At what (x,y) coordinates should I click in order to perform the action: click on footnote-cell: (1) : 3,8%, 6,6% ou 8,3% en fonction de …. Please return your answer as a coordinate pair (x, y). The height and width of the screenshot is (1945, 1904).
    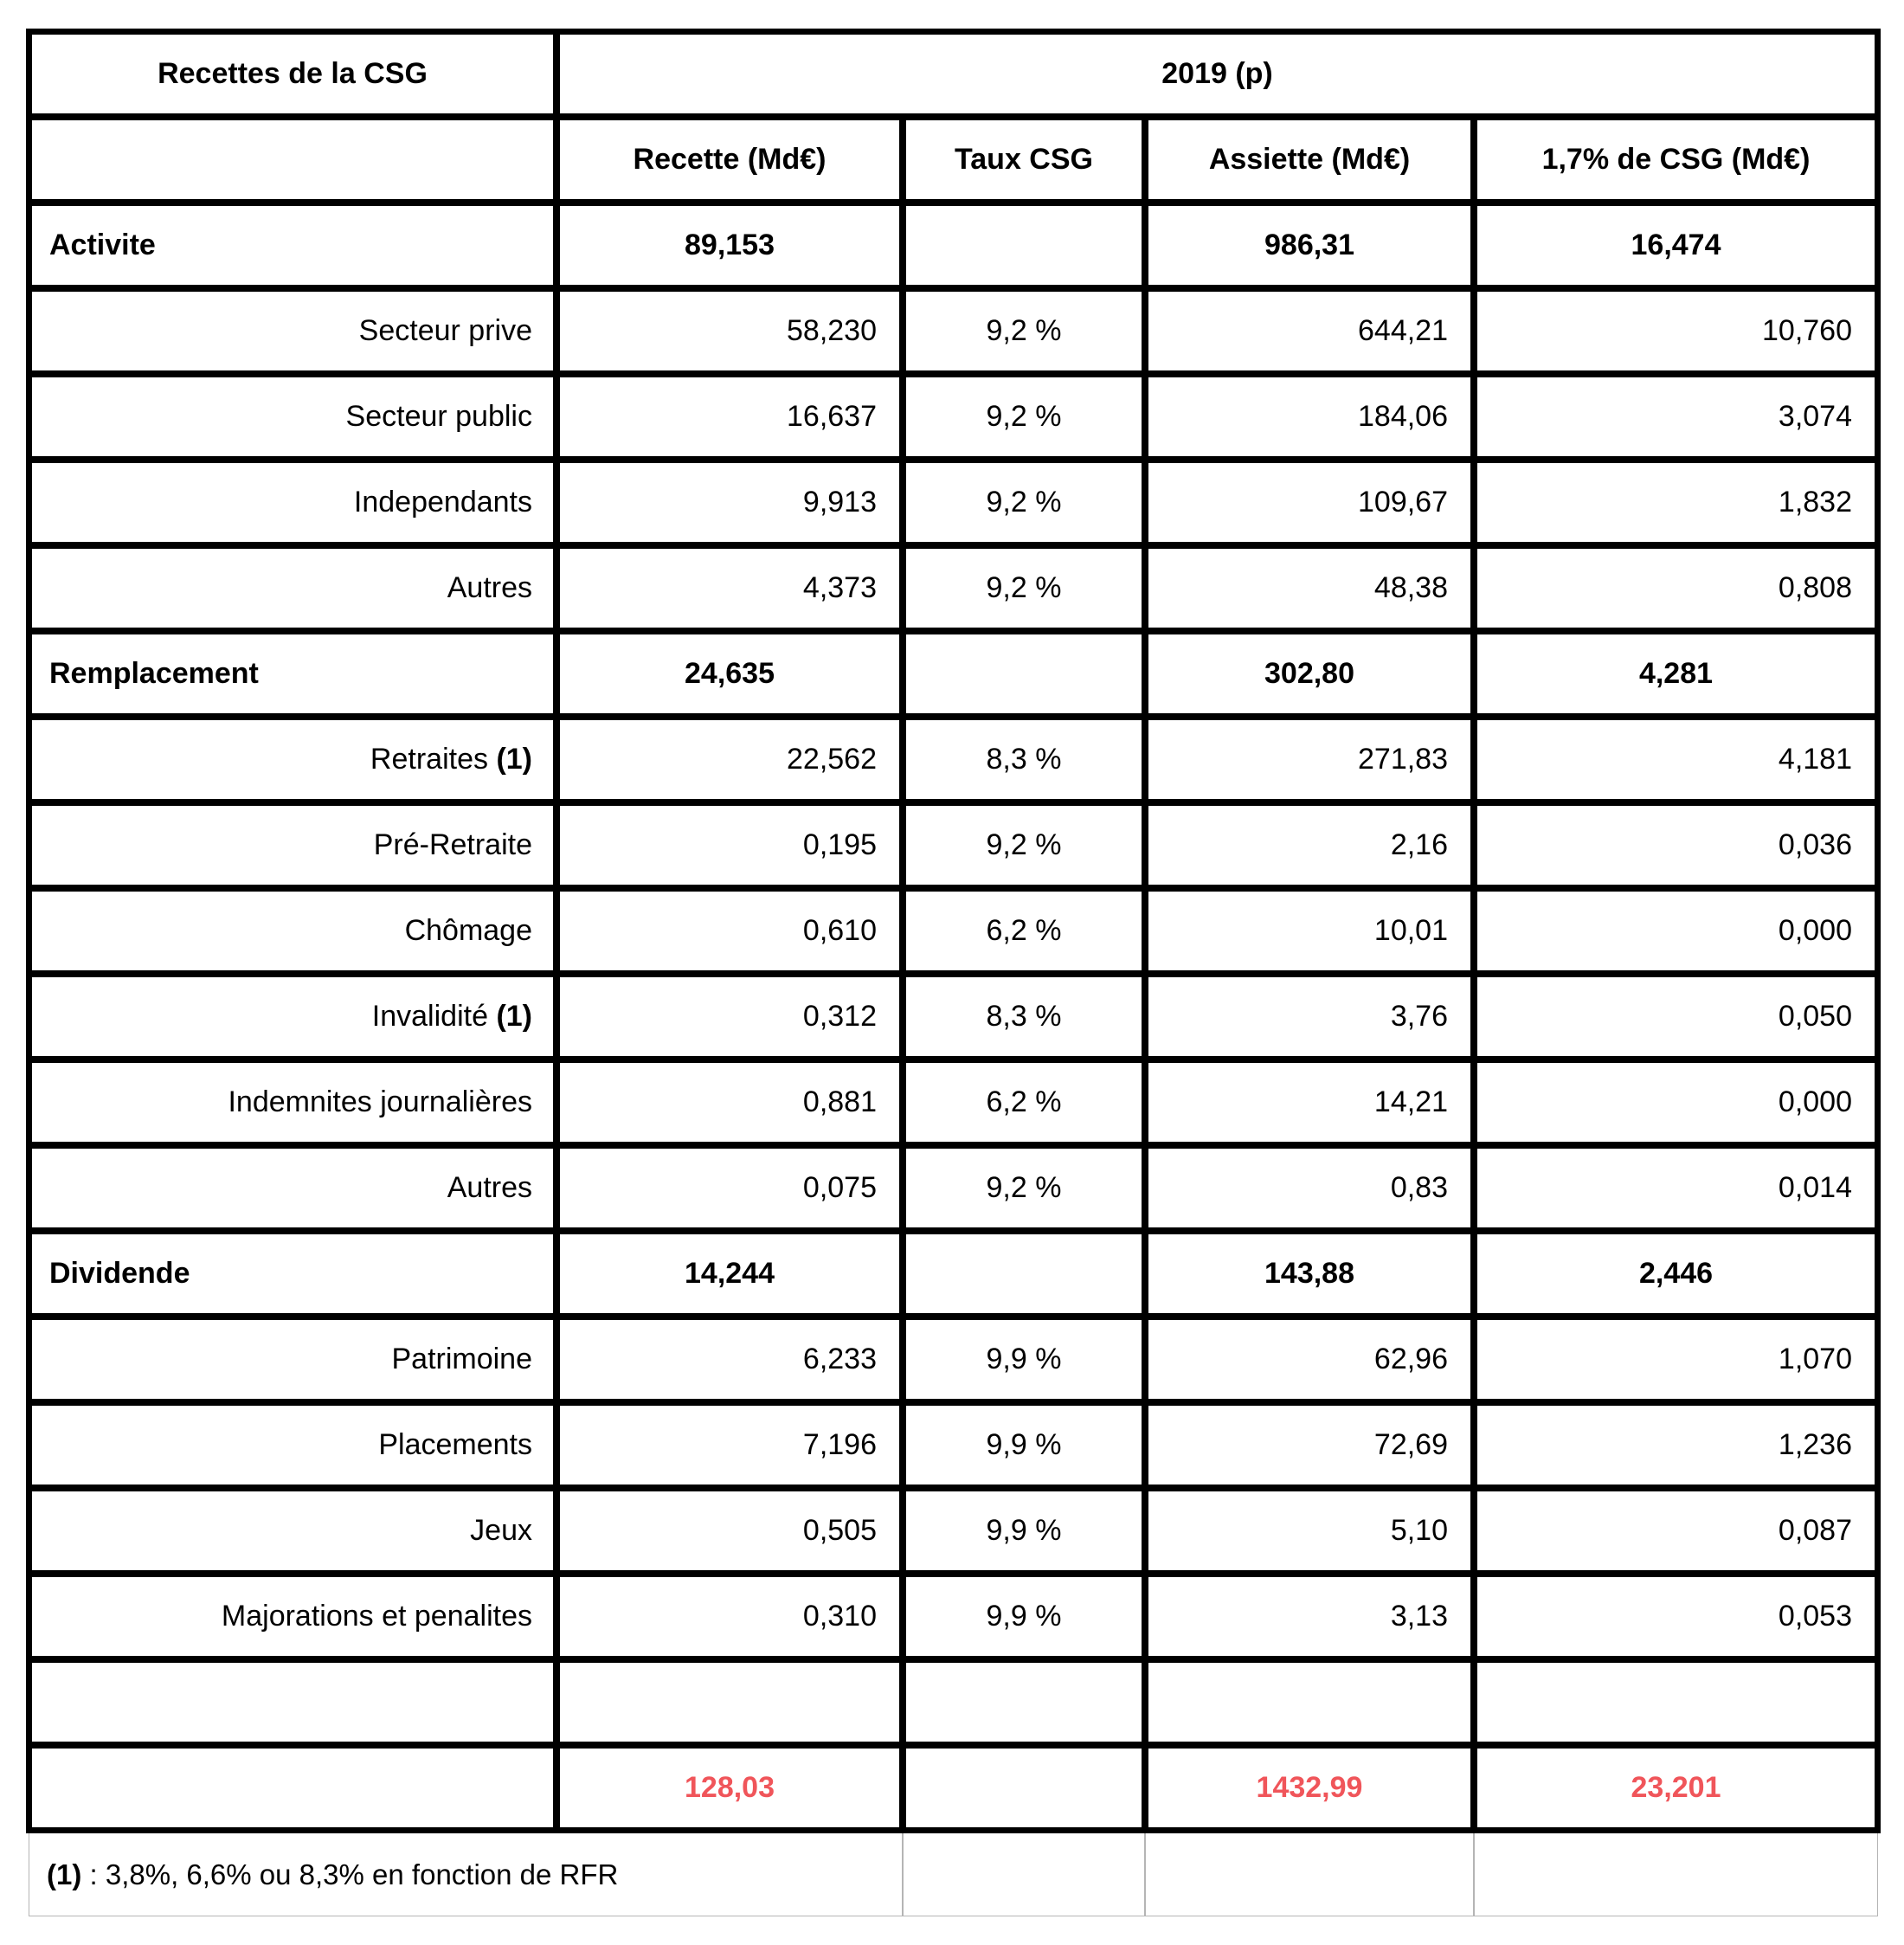
    Looking at the image, I should click on (466, 1874).